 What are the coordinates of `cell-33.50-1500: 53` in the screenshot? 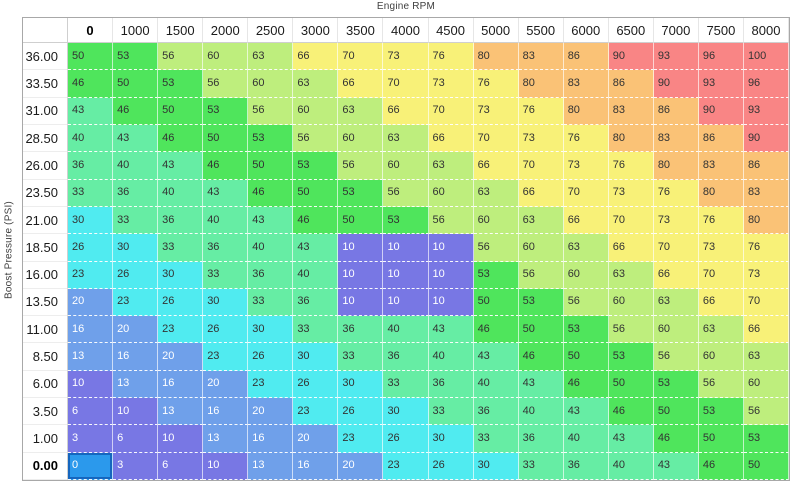 It's located at (181, 84).